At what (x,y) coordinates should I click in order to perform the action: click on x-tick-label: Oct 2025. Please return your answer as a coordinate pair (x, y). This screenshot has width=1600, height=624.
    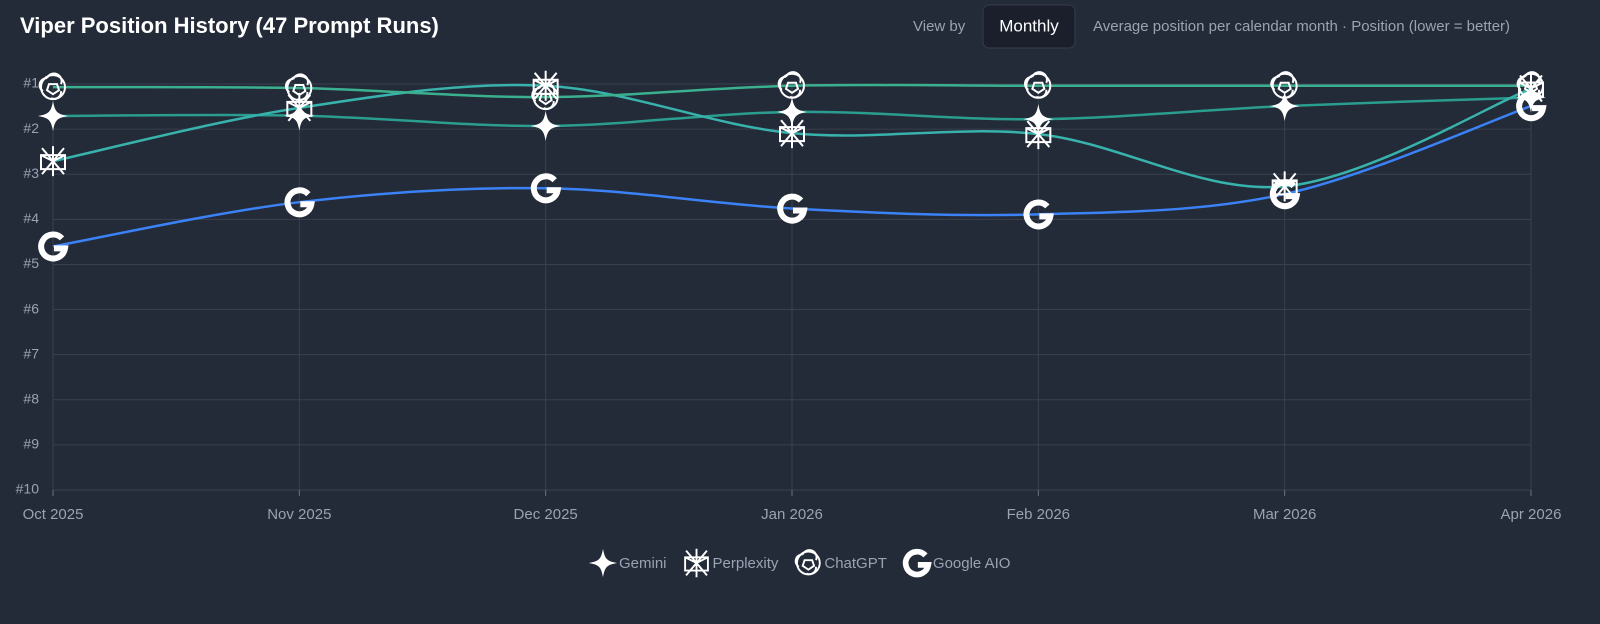
    Looking at the image, I should click on (53, 514).